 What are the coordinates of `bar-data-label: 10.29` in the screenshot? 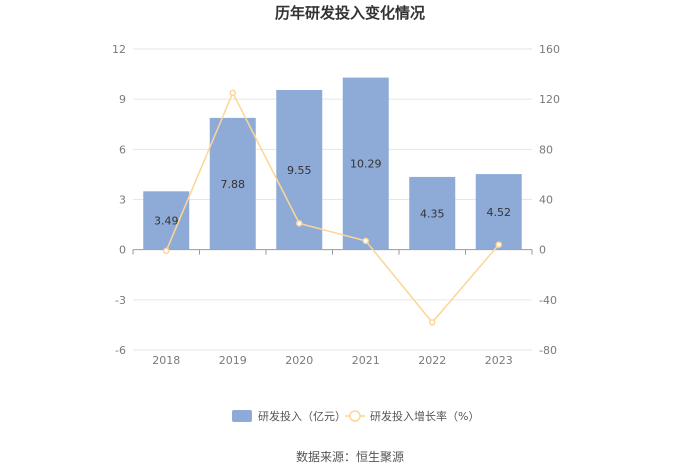 It's located at (366, 164).